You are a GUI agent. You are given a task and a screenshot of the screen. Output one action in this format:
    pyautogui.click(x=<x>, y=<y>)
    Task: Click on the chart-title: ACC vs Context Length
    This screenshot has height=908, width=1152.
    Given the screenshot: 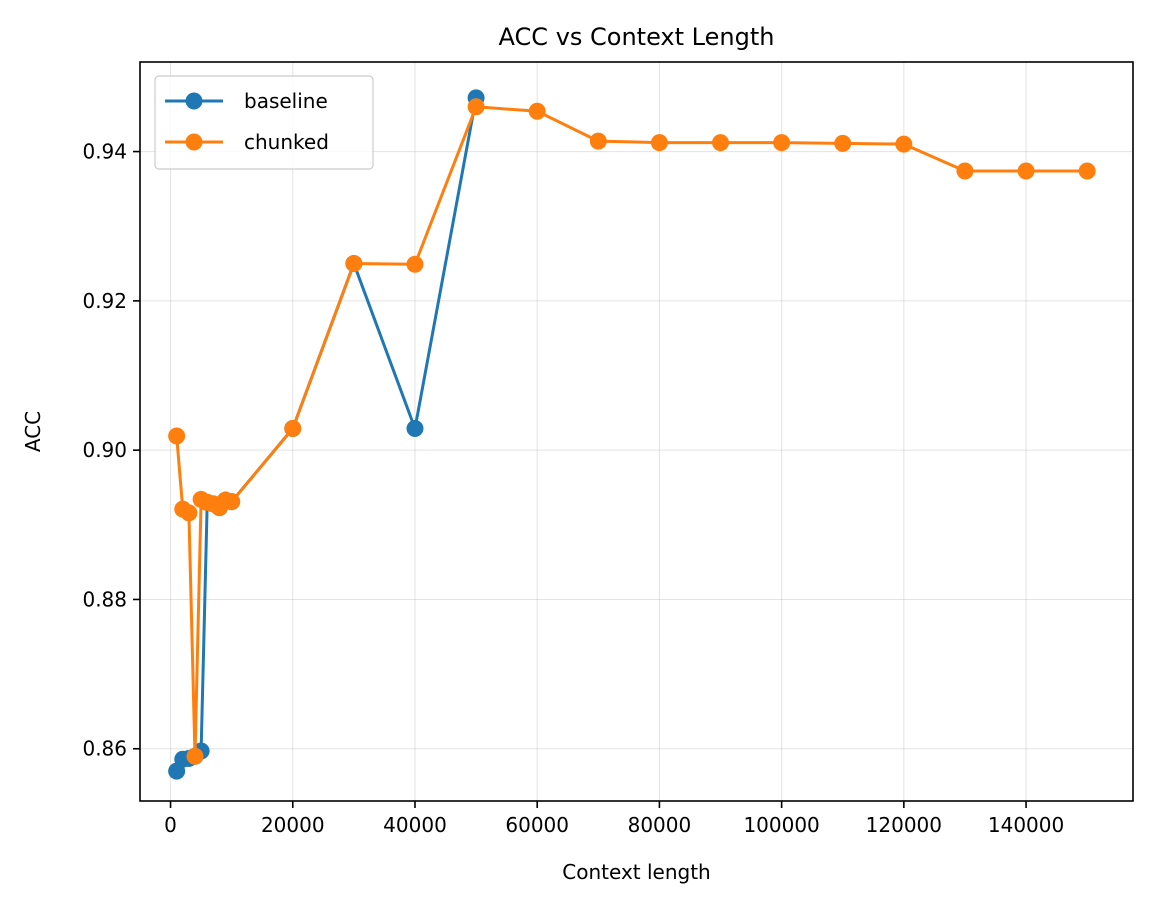 What is the action you would take?
    pyautogui.click(x=637, y=37)
    